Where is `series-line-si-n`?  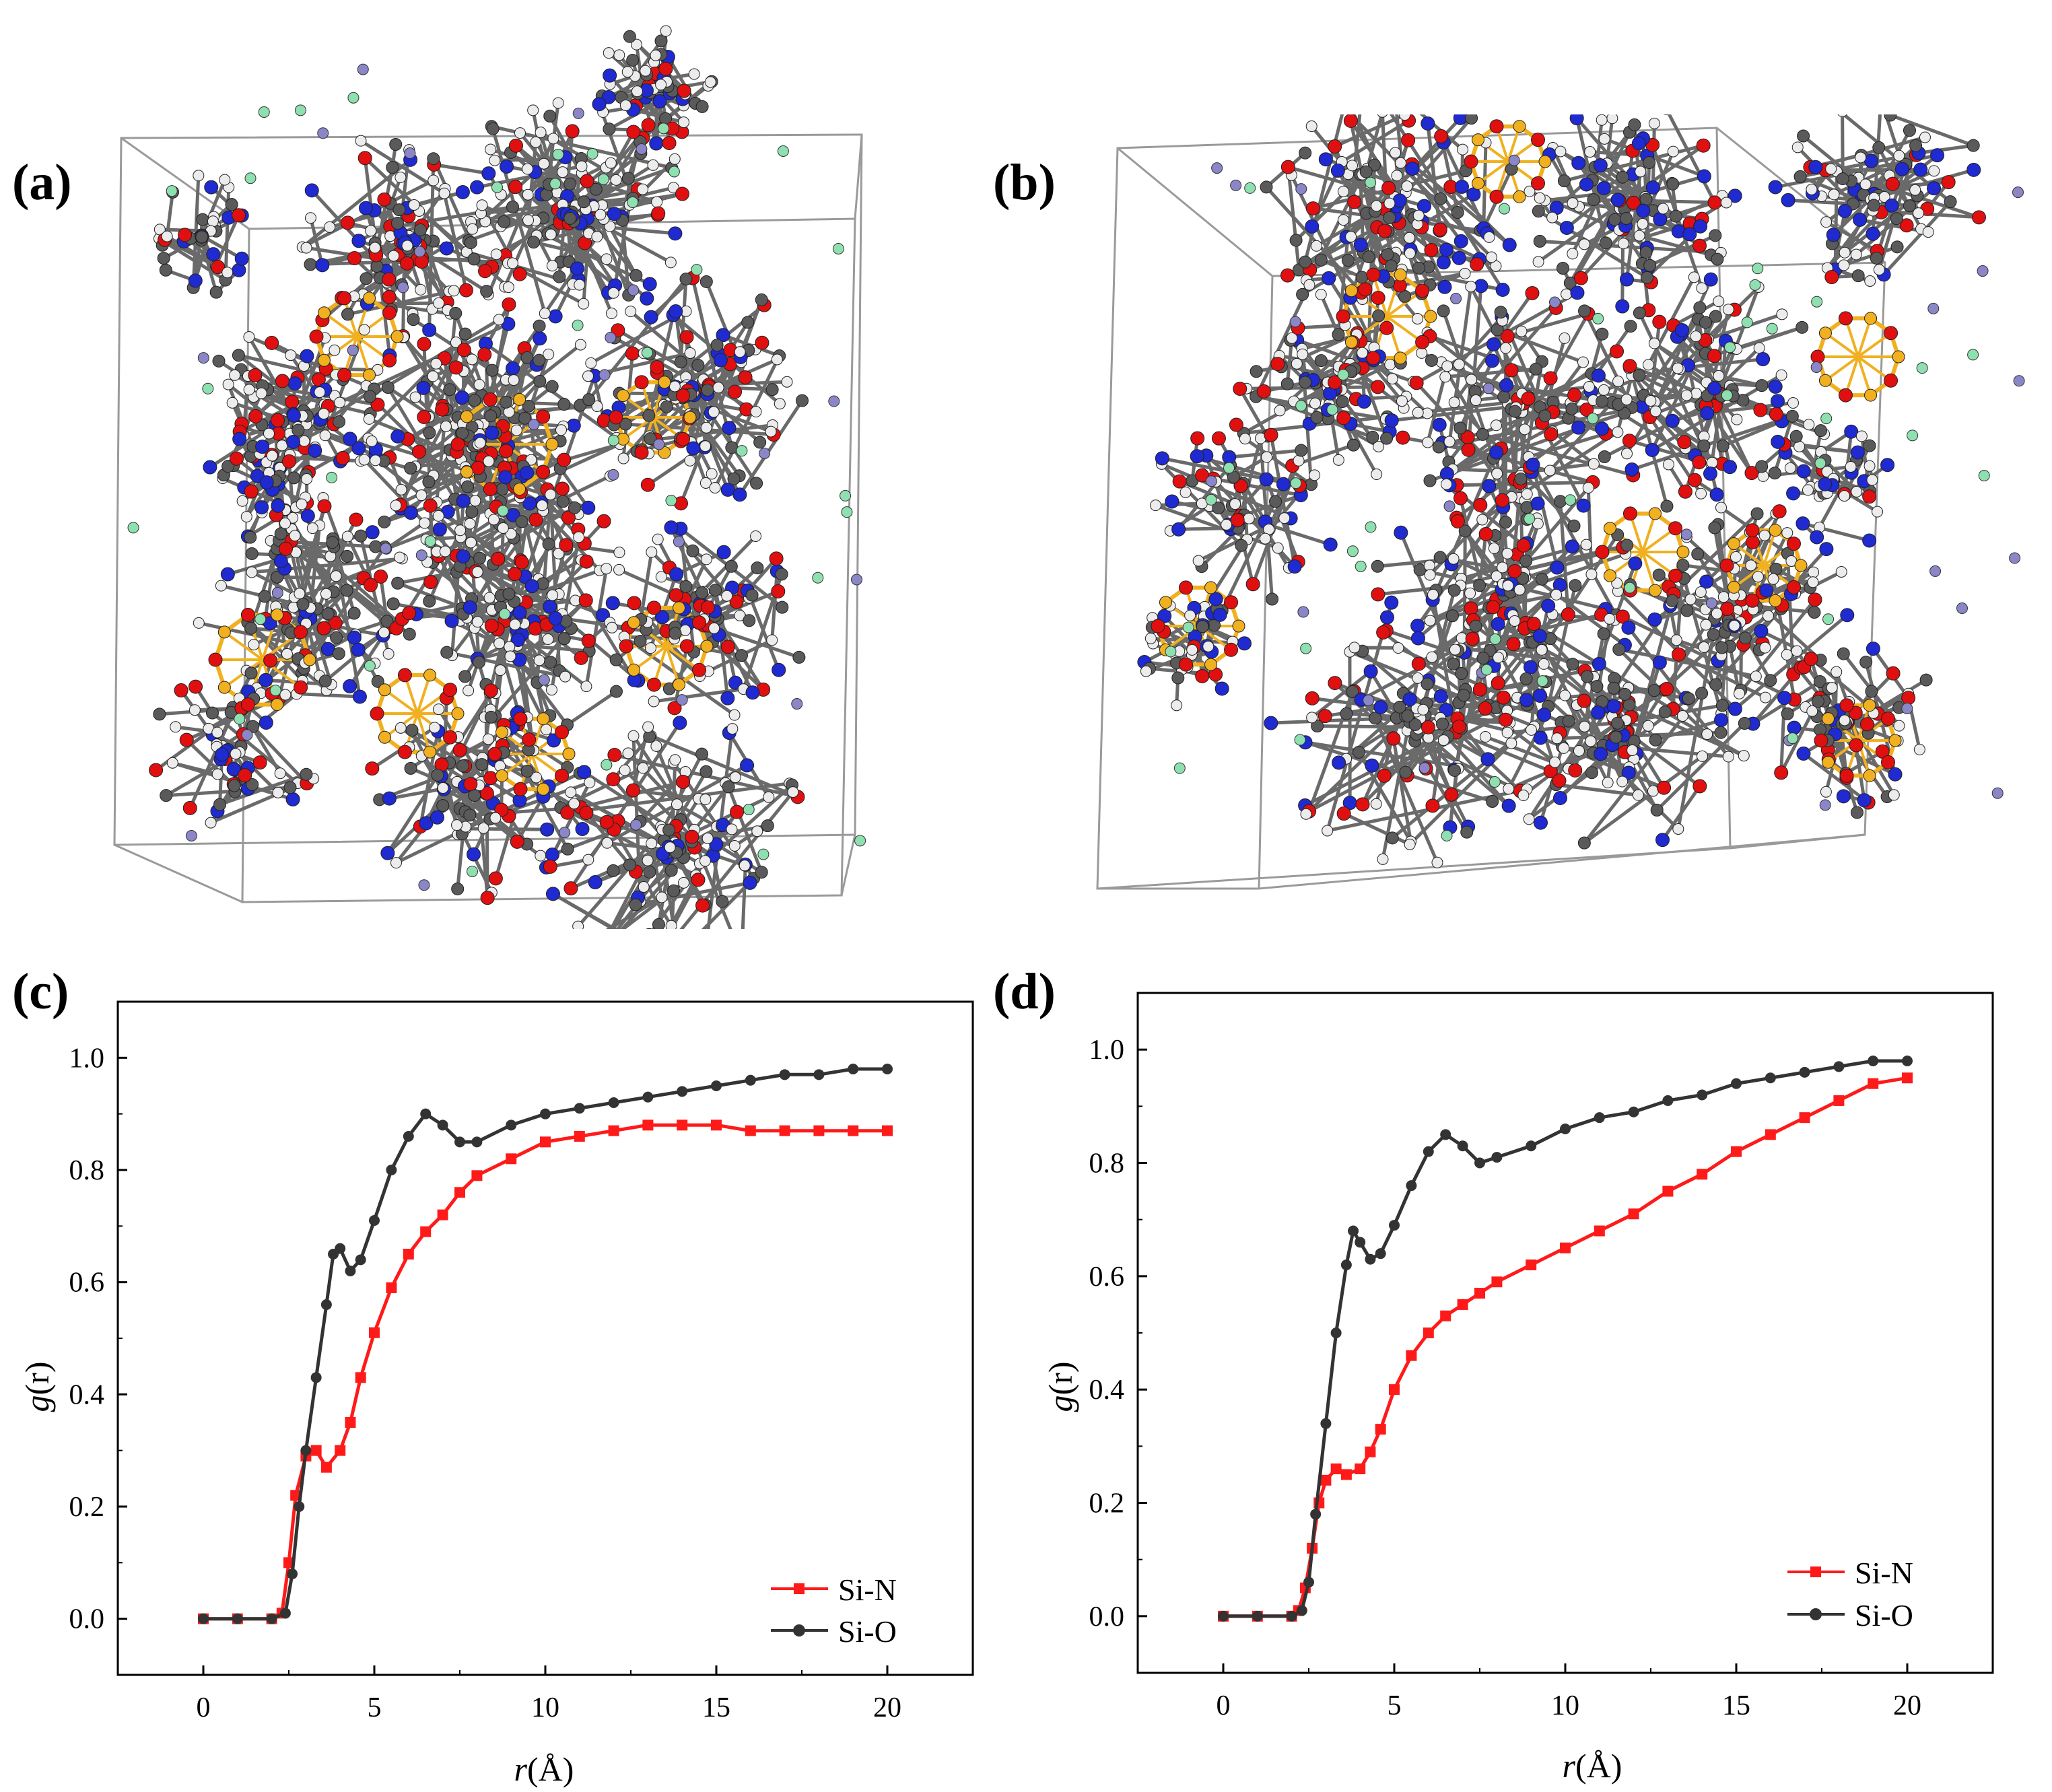 series-line-si-n is located at coordinates (545, 1372).